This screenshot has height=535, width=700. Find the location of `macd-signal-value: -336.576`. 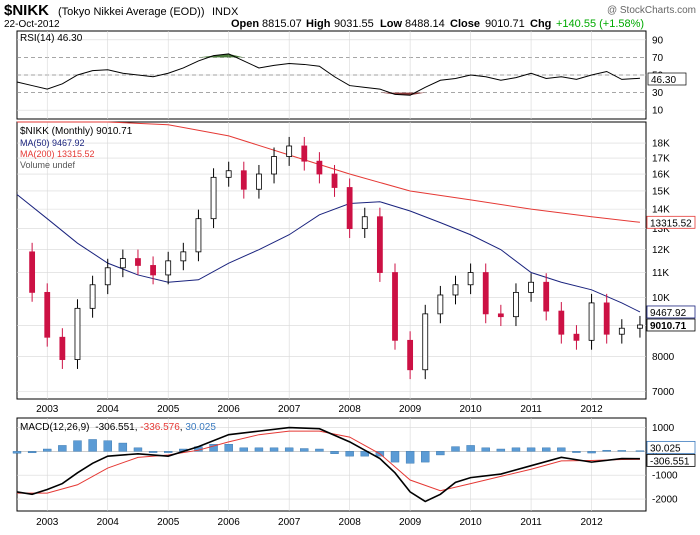

macd-signal-value: -336.576 is located at coordinates (160, 427).